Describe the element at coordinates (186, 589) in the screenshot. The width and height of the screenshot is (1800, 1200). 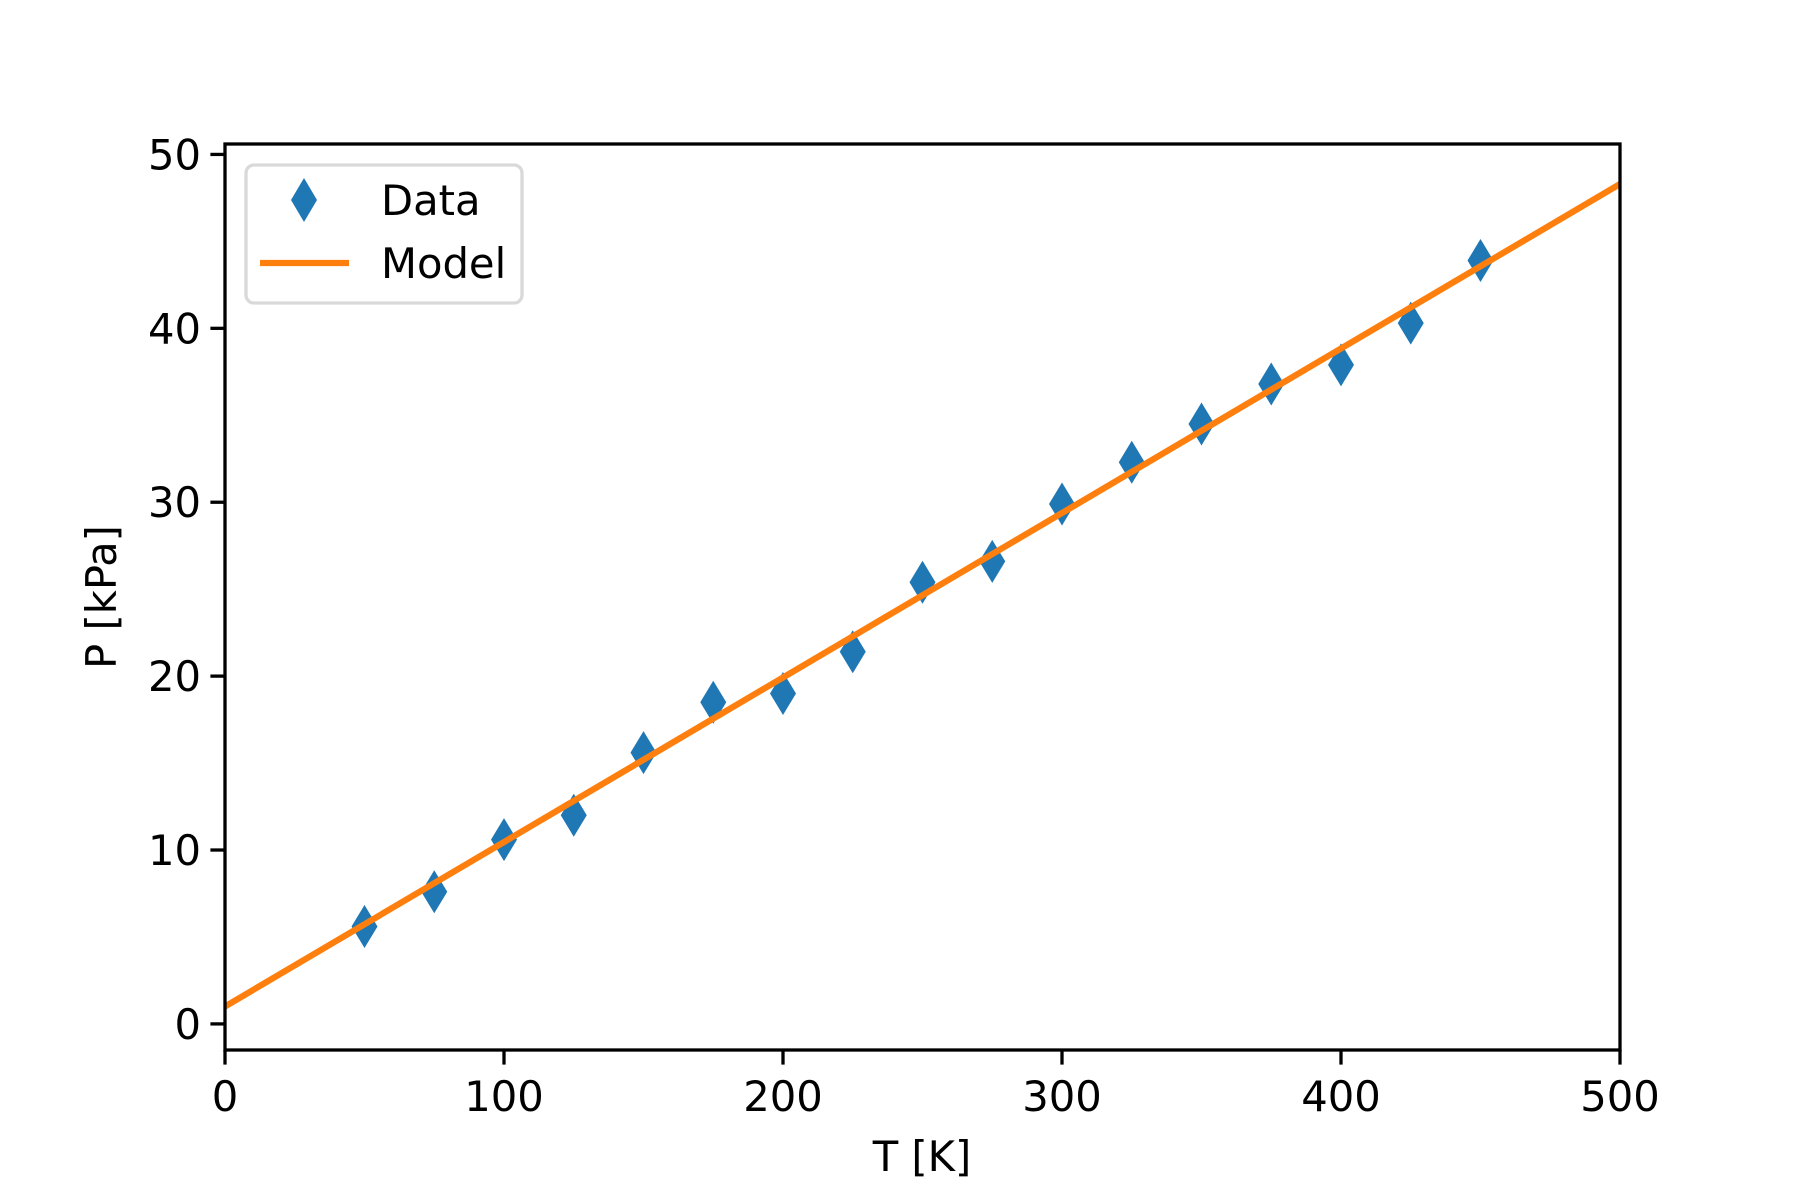
I see `y-axis-ticks: 0 10 20 30 40 50` at that location.